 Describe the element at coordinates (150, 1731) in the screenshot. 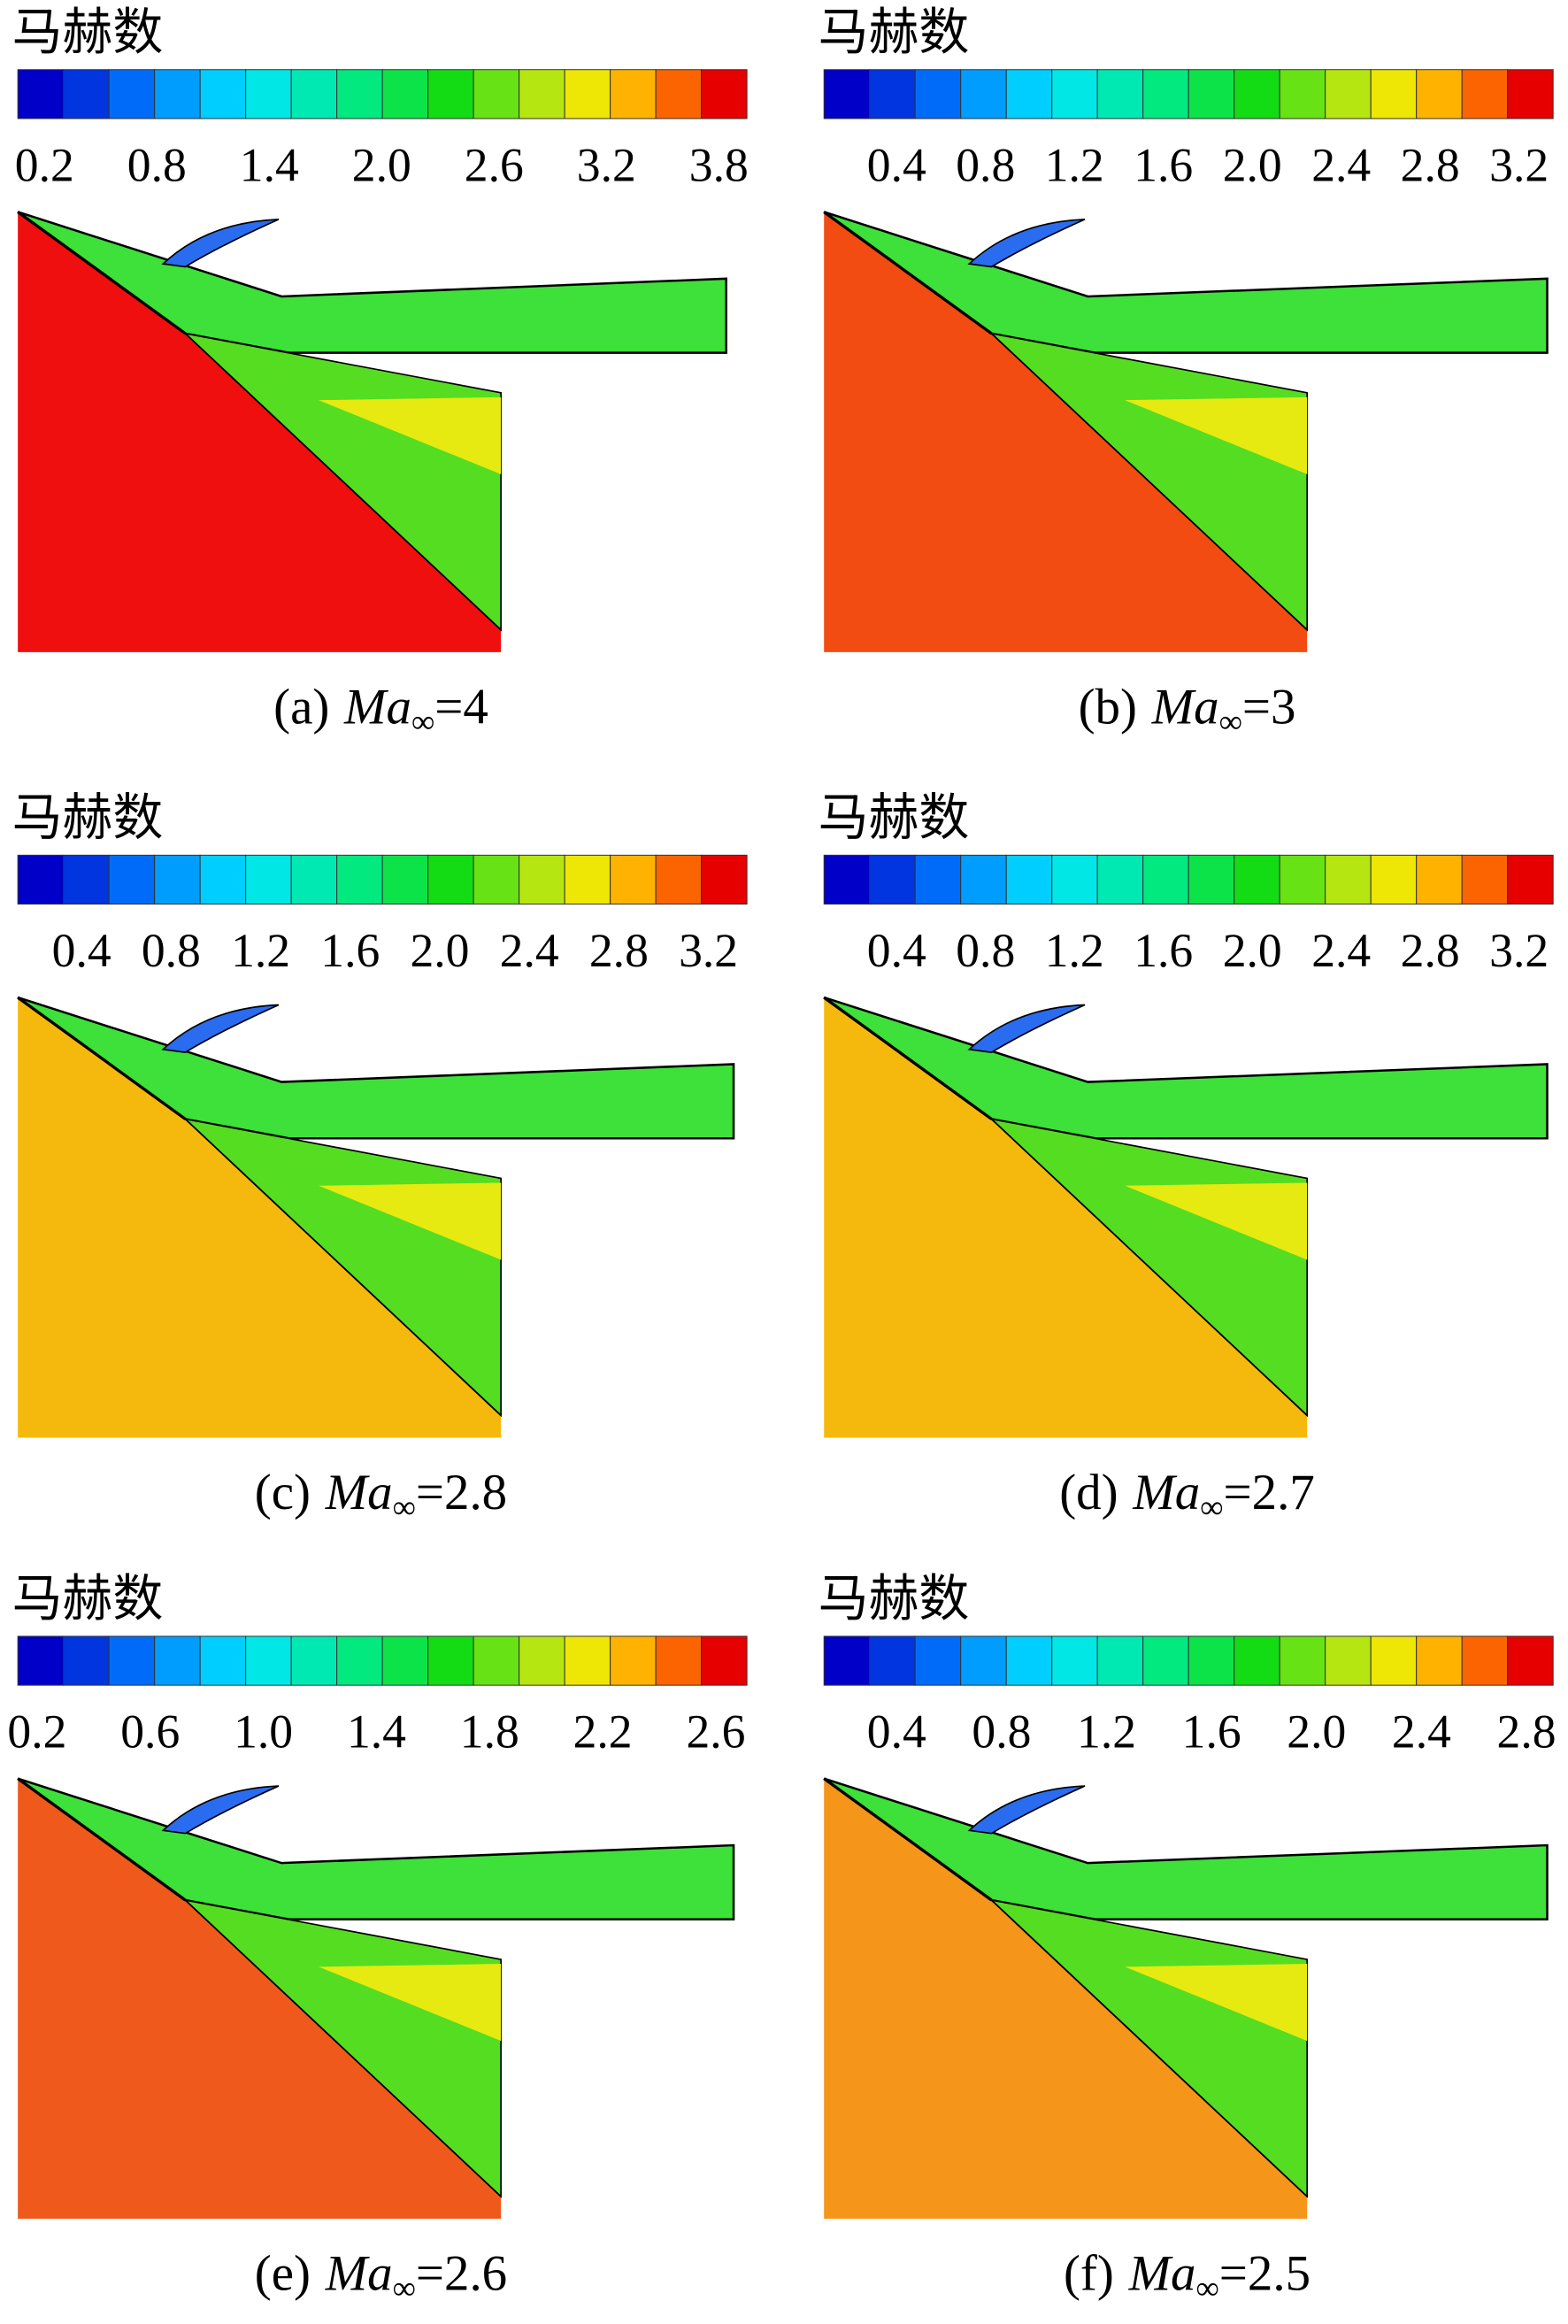

I see `colorbar-tick-label: 0.6` at that location.